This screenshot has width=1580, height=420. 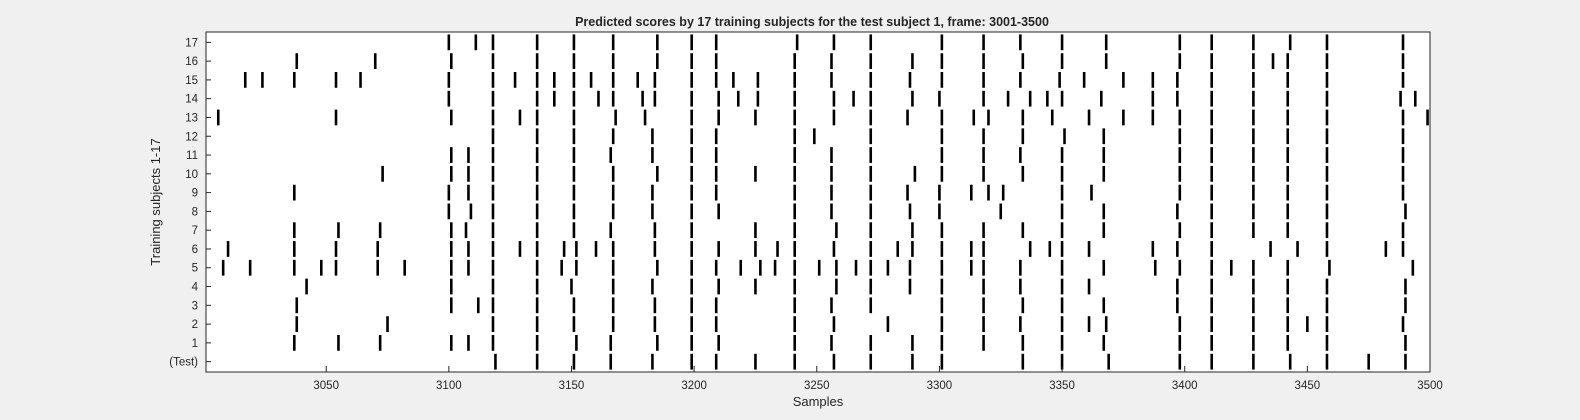 I want to click on y-tick-label: 11, so click(x=192, y=156).